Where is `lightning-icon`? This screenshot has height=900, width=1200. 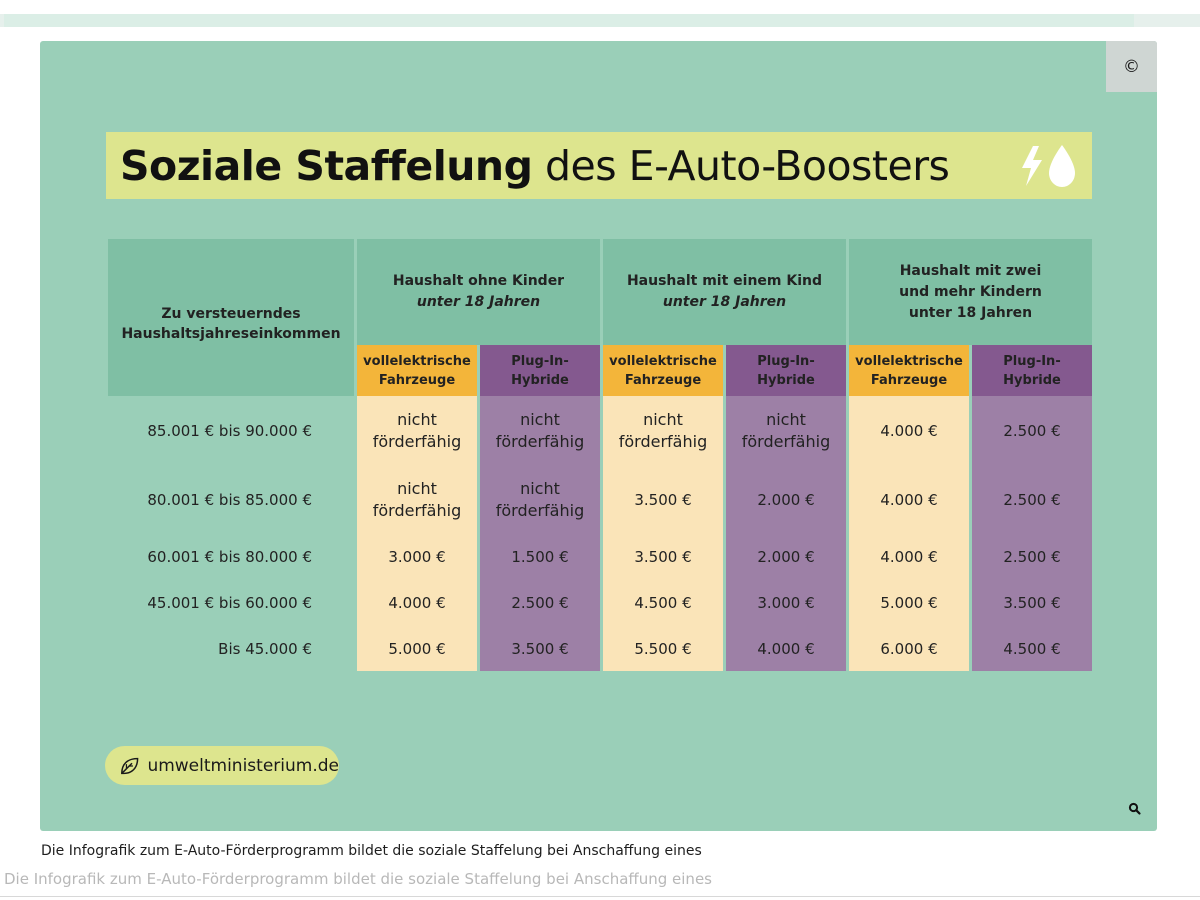
lightning-icon is located at coordinates (1032, 166).